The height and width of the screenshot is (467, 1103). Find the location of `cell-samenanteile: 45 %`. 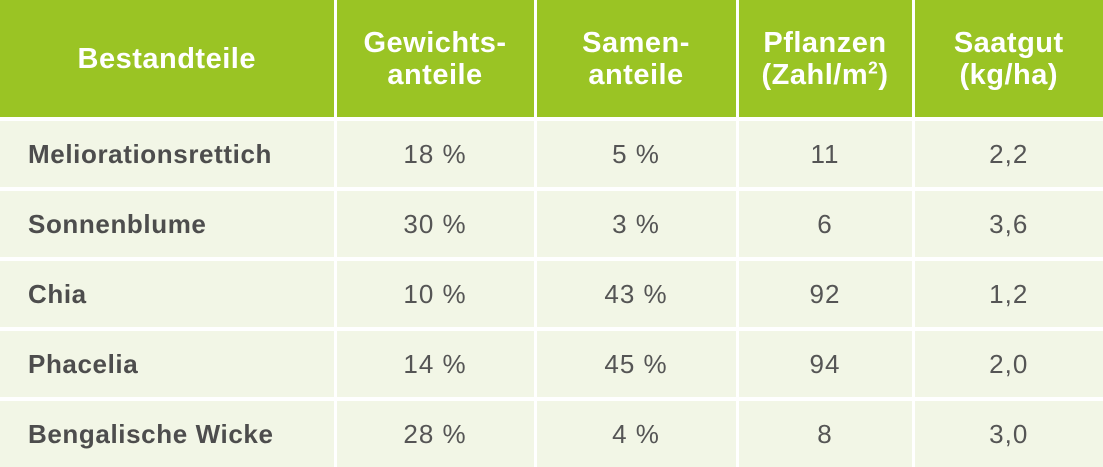

cell-samenanteile: 45 % is located at coordinates (635, 363).